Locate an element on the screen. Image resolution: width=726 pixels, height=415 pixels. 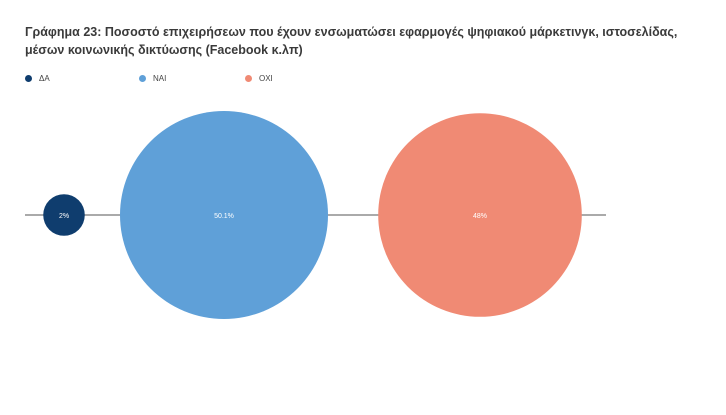
legend-label-da: ΔΑ is located at coordinates (44, 78).